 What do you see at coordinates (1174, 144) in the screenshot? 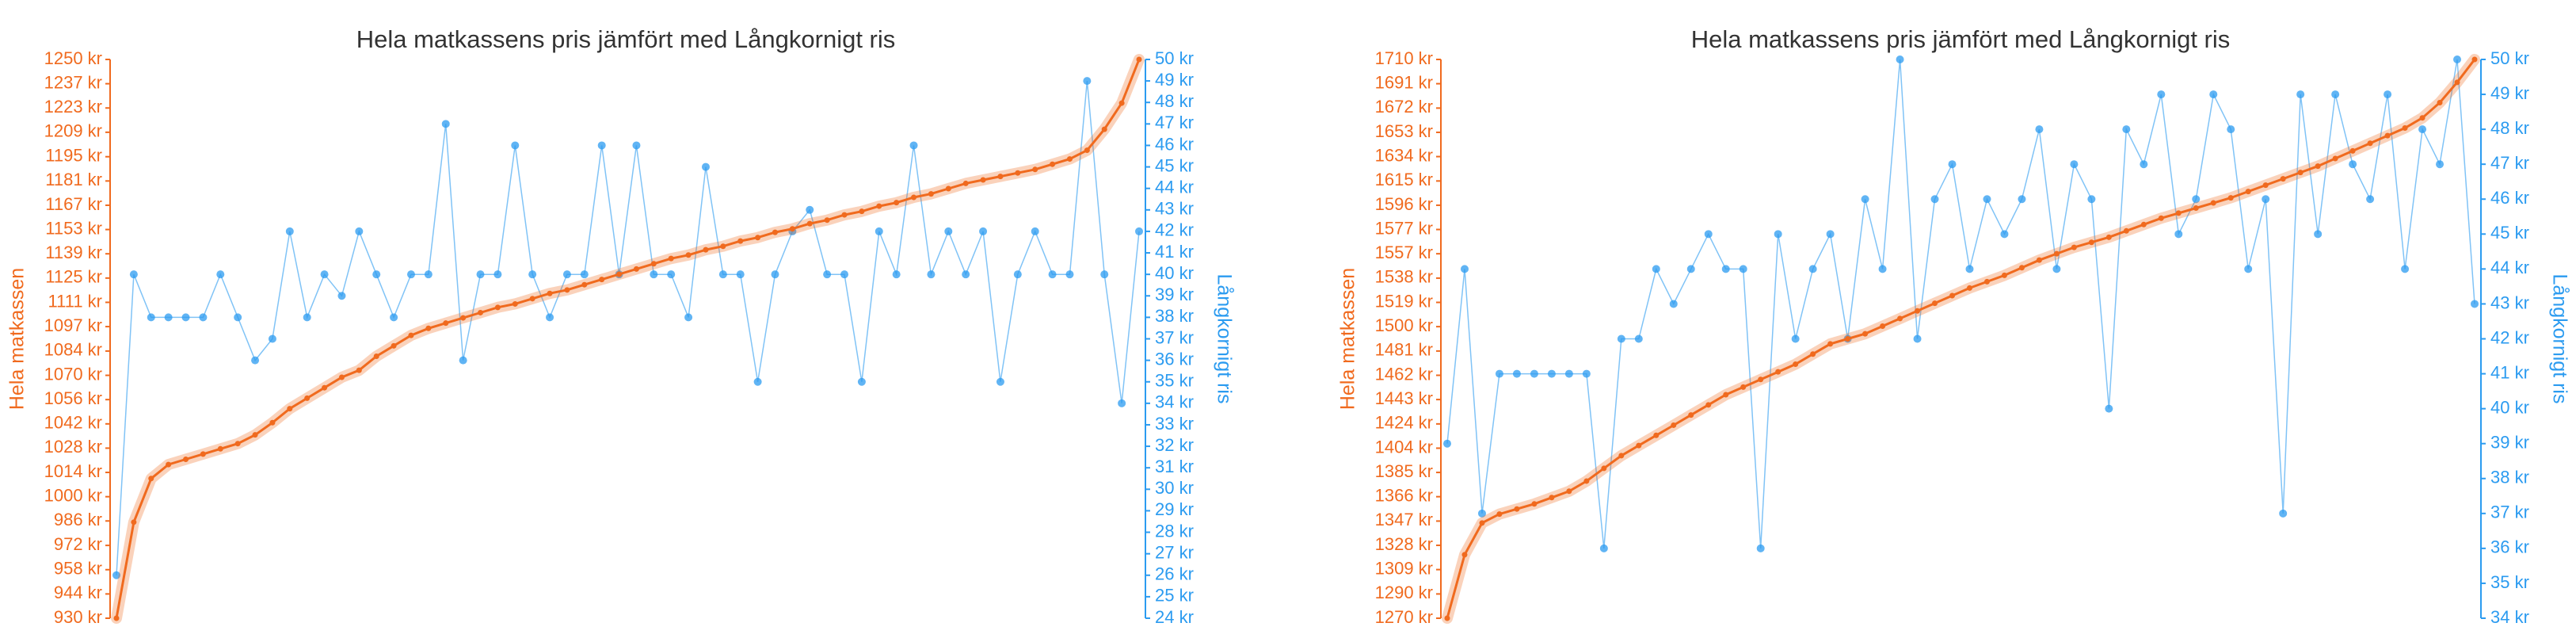
I see `y2-tick-label: 46 kr` at bounding box center [1174, 144].